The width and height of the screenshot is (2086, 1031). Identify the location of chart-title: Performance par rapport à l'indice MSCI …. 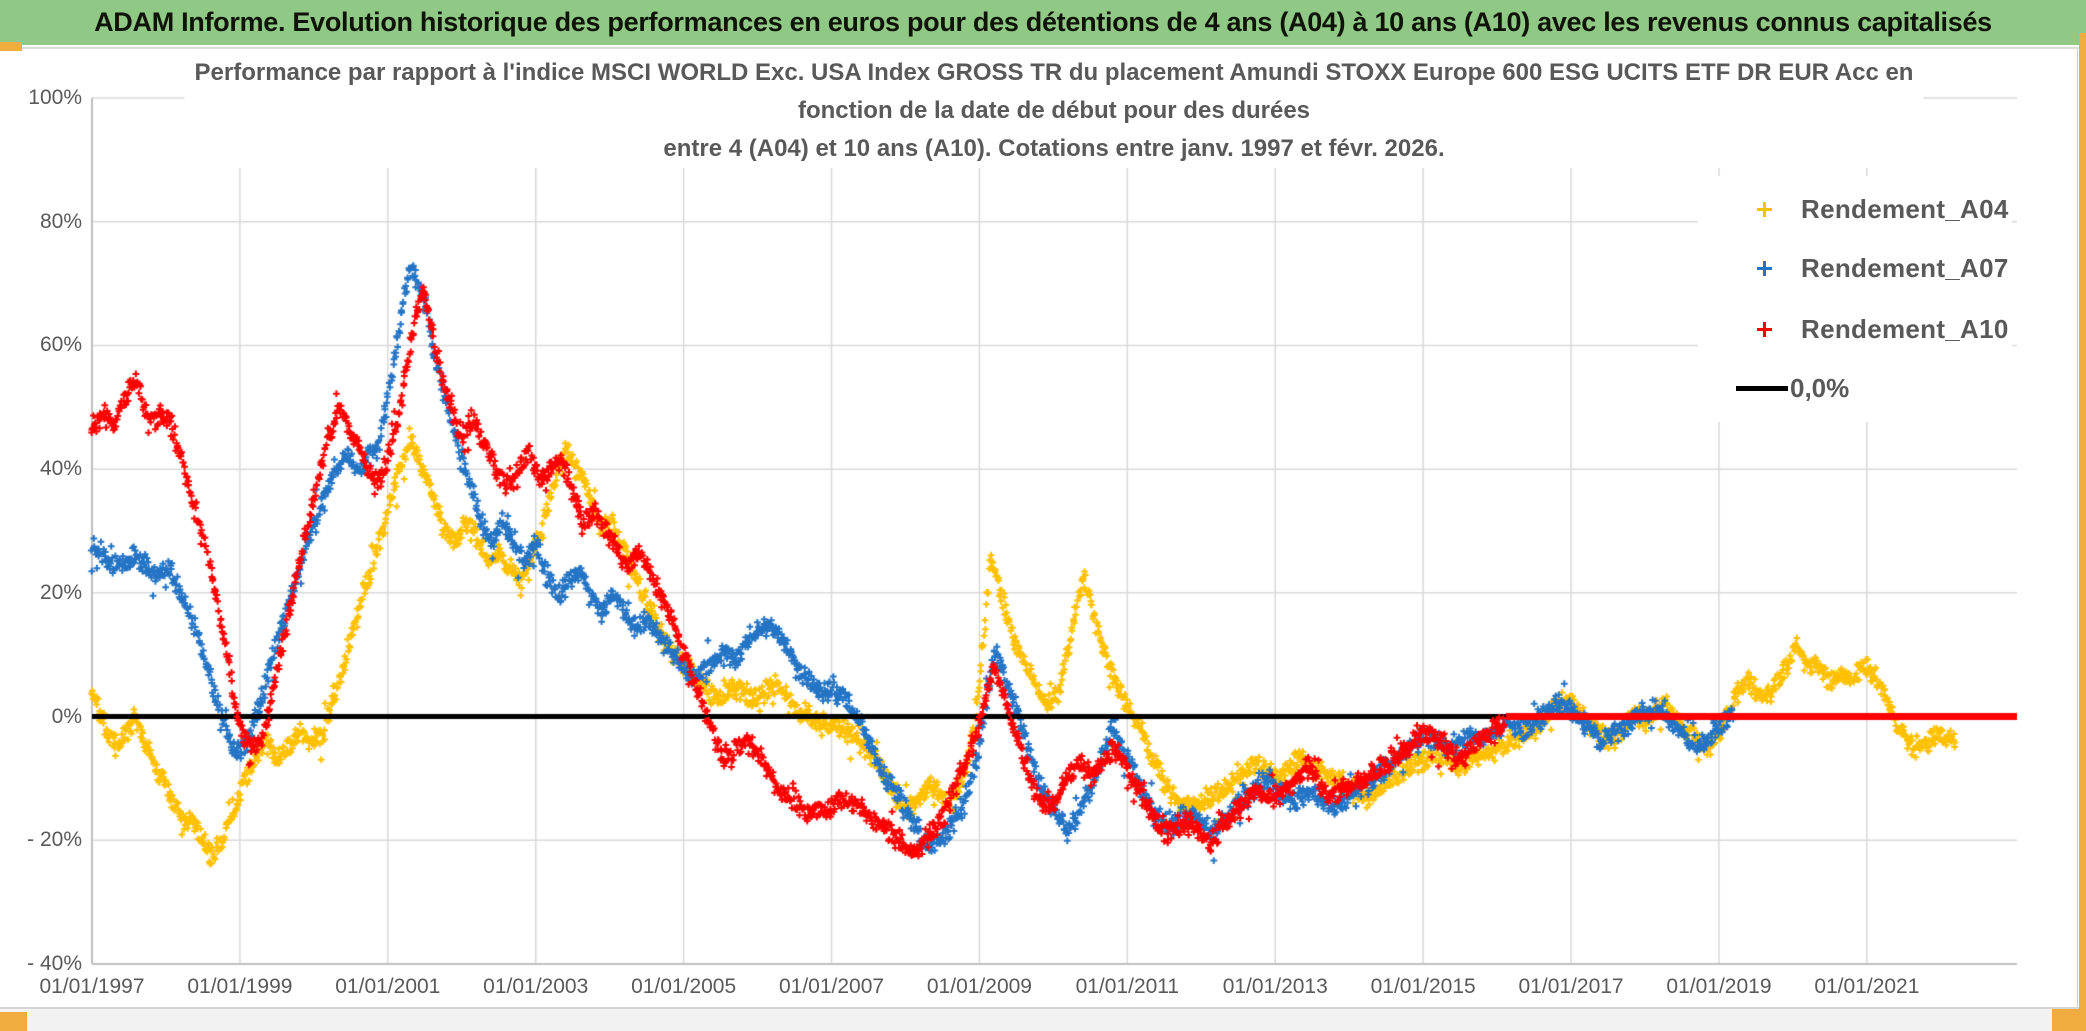
(1054, 111).